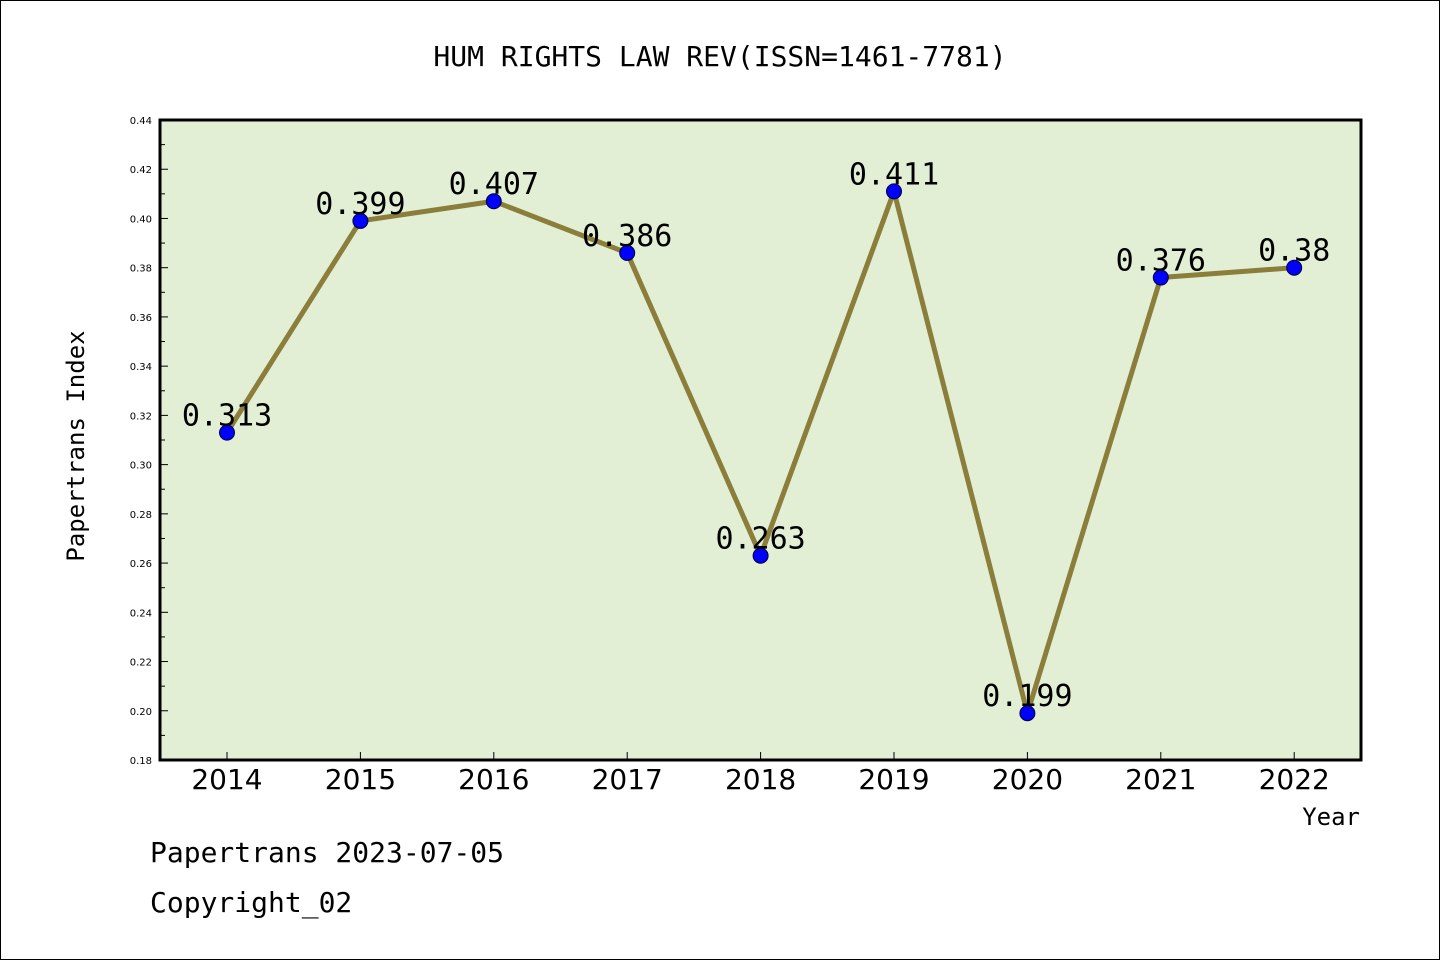  What do you see at coordinates (1027, 779) in the screenshot?
I see `x-tick-label: 2020` at bounding box center [1027, 779].